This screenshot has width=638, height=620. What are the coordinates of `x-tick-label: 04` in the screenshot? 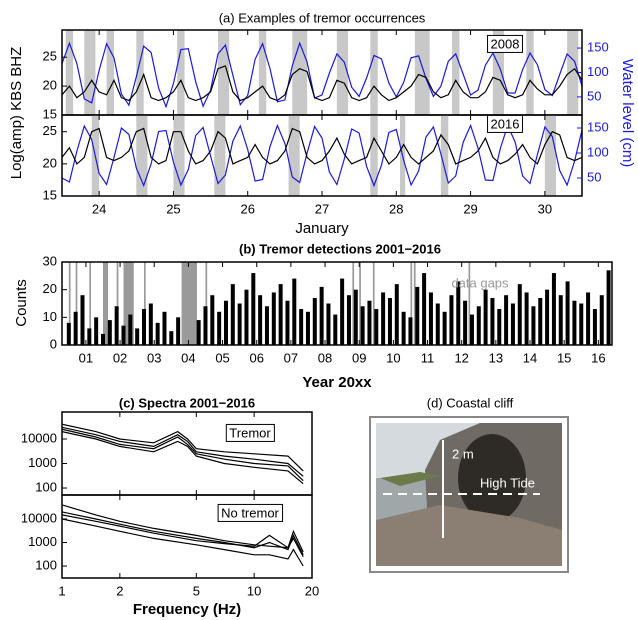 It's located at (188, 357).